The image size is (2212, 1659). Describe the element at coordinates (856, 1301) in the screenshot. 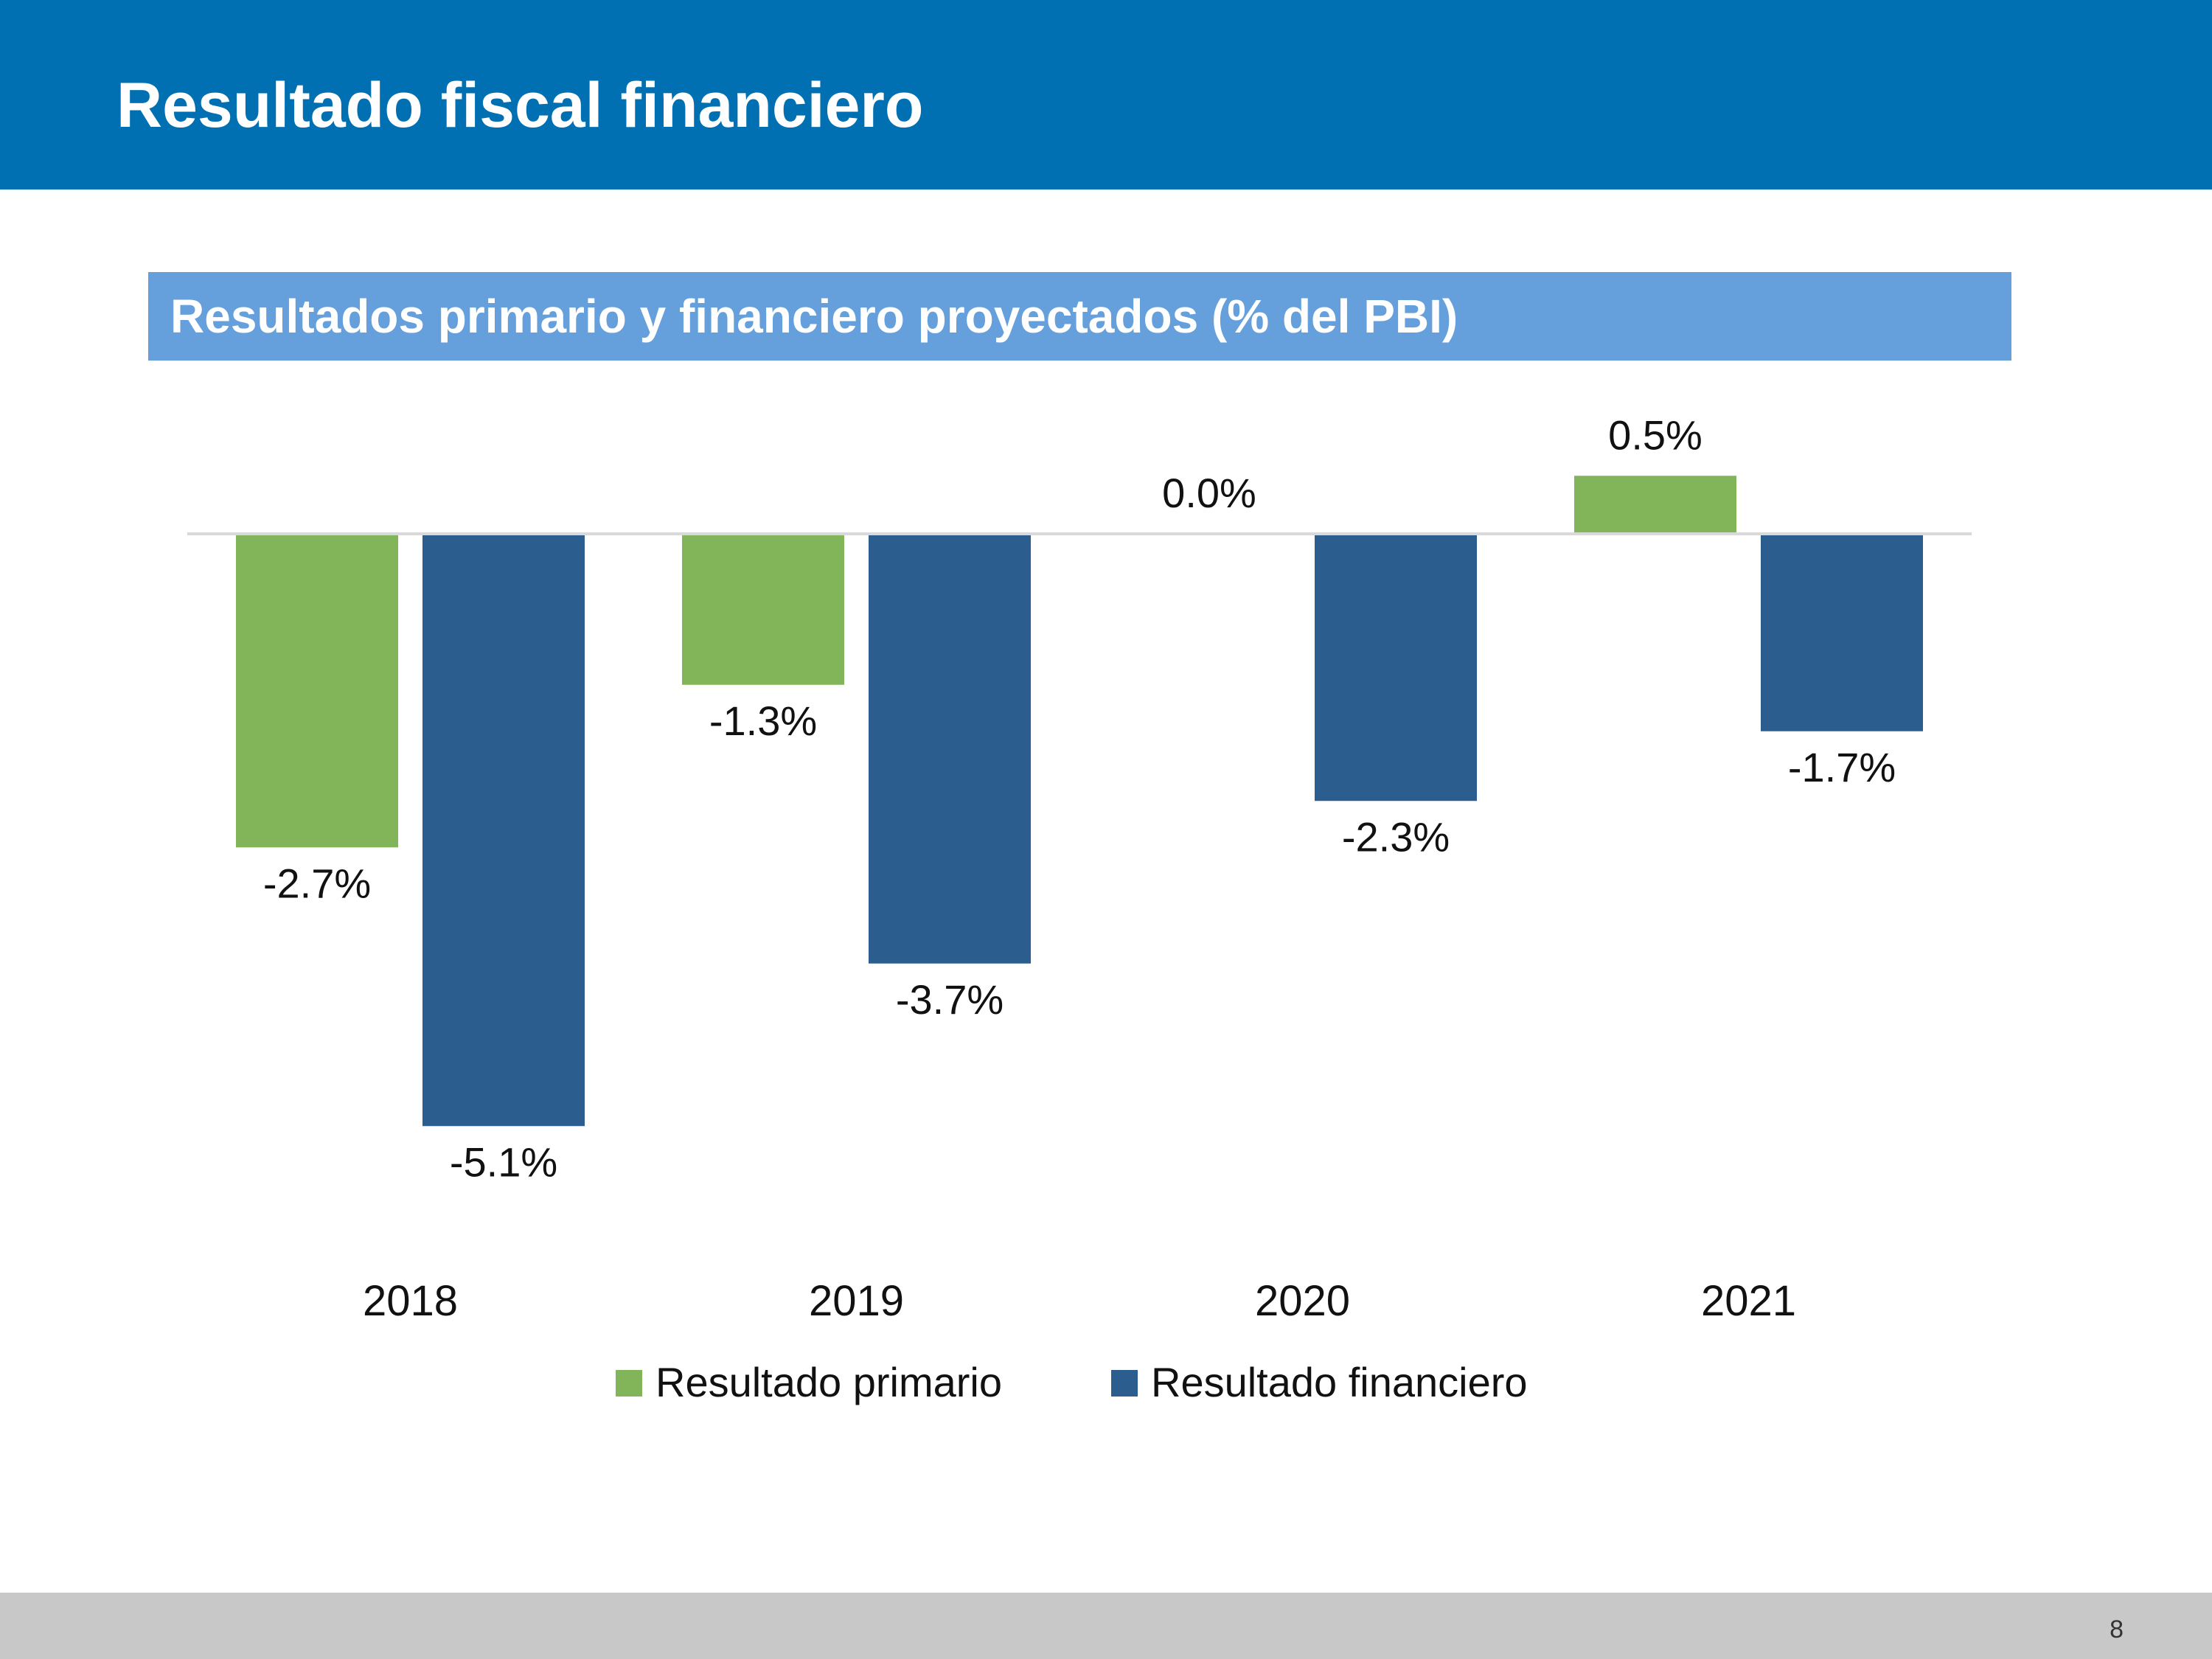

I see `x-tick-label-2019: 2019` at that location.